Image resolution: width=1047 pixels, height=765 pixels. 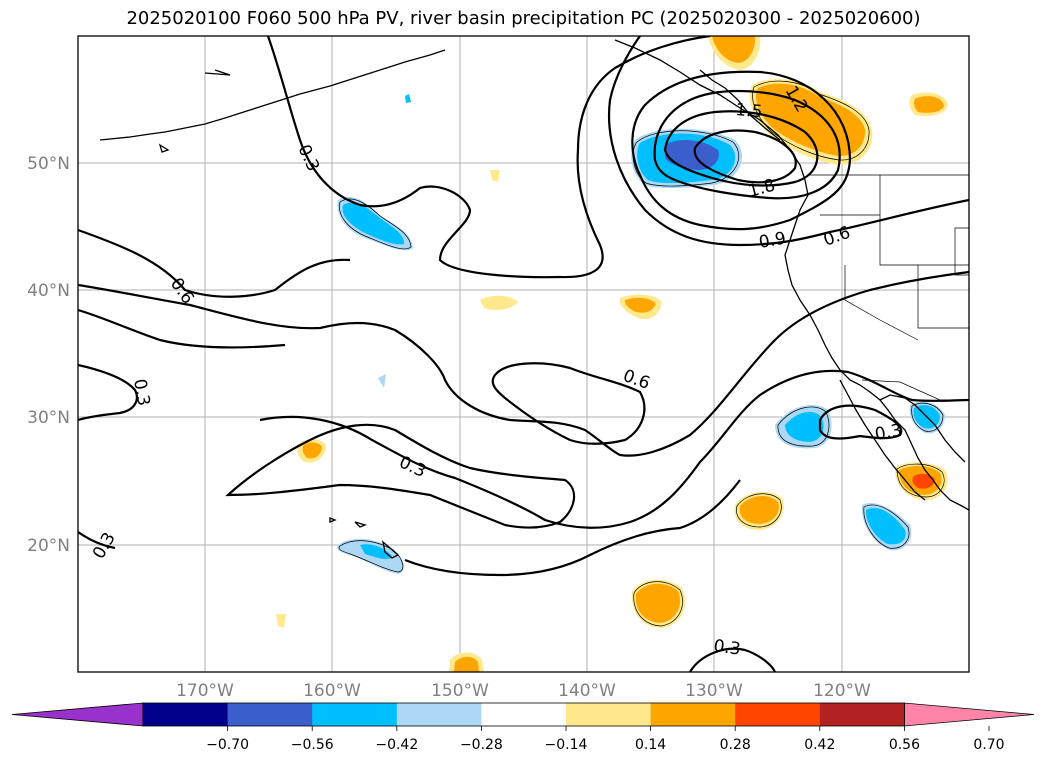 I want to click on precip-pos-mid, so click(x=499, y=302).